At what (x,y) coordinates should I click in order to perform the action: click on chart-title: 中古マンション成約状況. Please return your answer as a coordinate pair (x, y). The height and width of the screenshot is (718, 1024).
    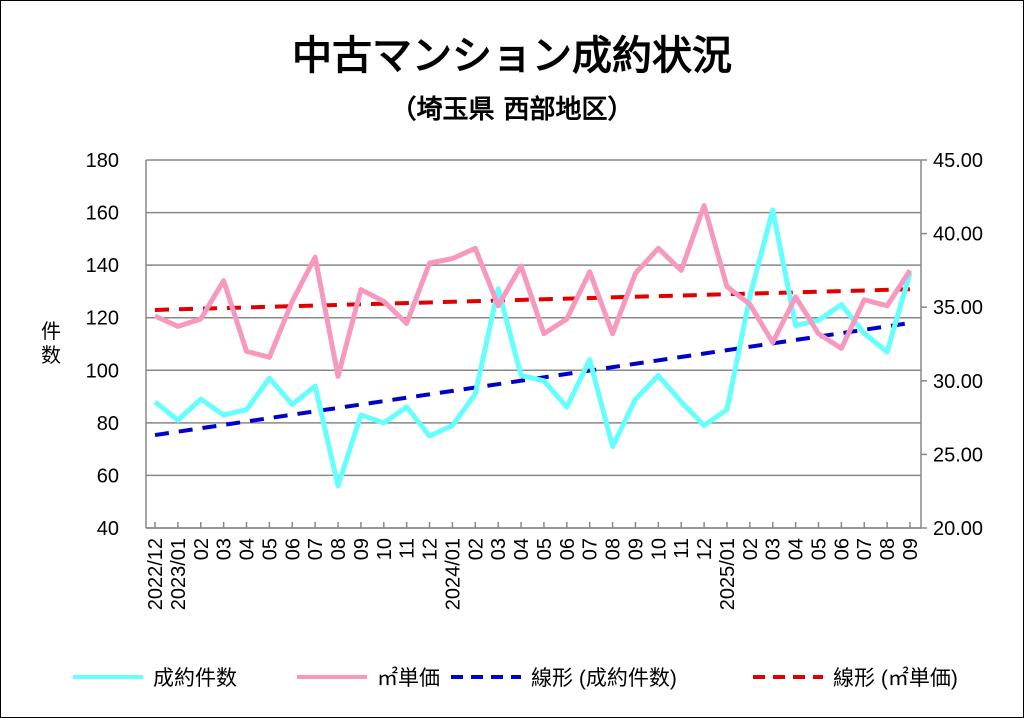
    Looking at the image, I should click on (512, 56).